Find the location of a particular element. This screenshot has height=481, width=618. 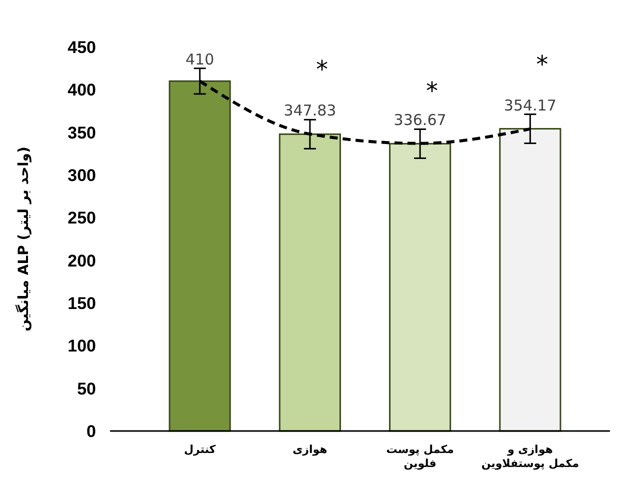

x-tick-label: هوازی is located at coordinates (310, 449).